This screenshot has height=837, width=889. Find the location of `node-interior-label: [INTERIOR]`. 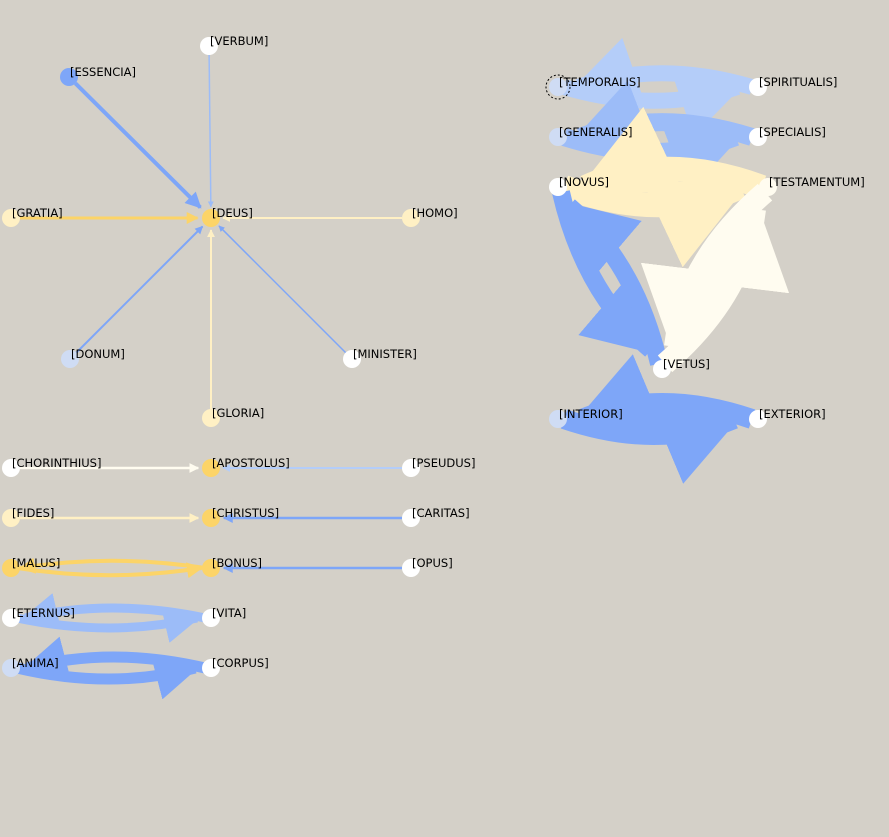

node-interior-label: [INTERIOR] is located at coordinates (591, 414).